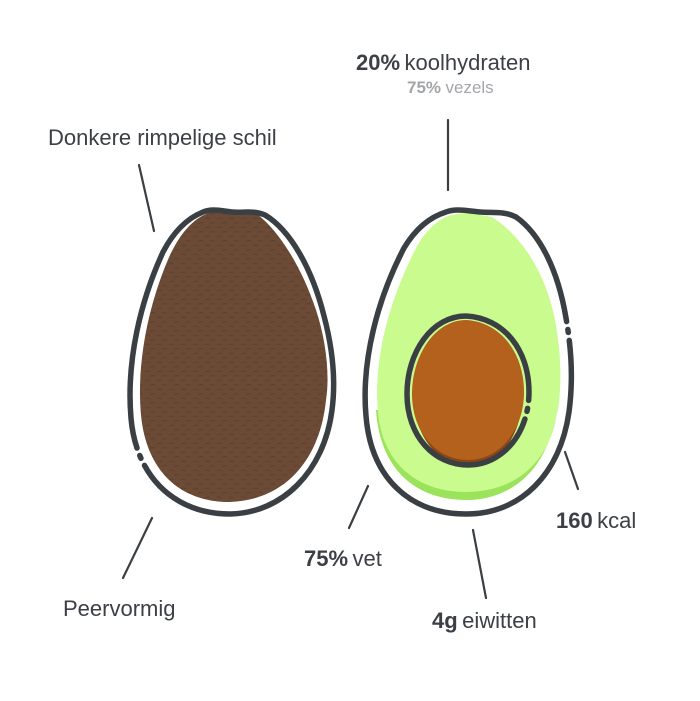 The image size is (700, 701). I want to click on halved-outline, so click(468, 362).